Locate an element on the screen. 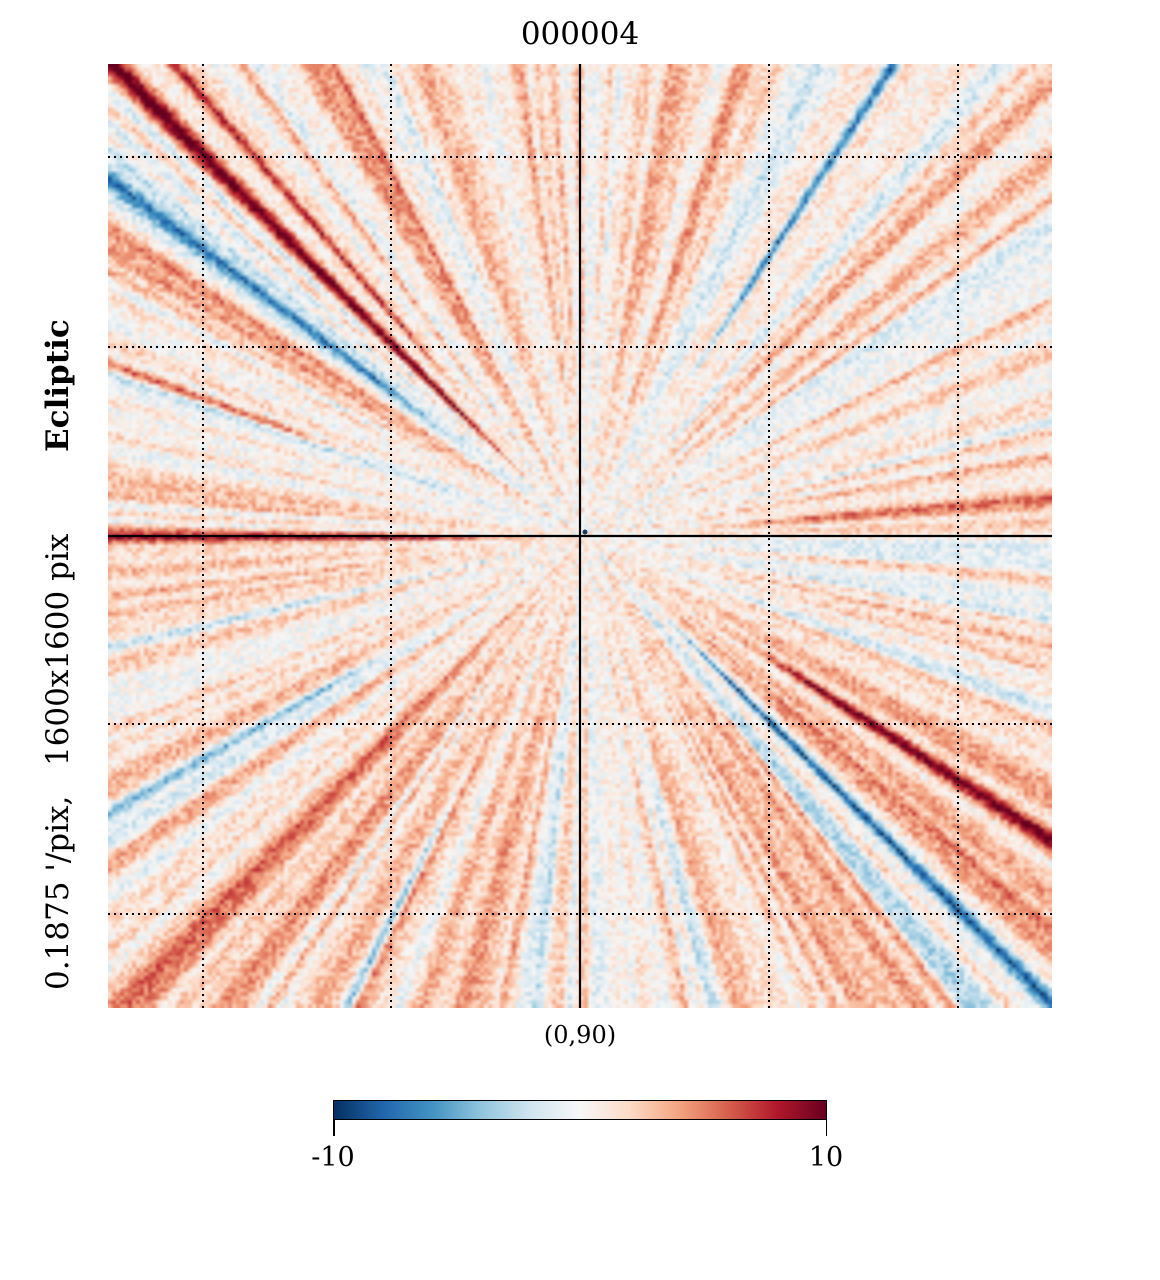 The width and height of the screenshot is (1160, 1280). colorbar-gradient is located at coordinates (580, 1110).